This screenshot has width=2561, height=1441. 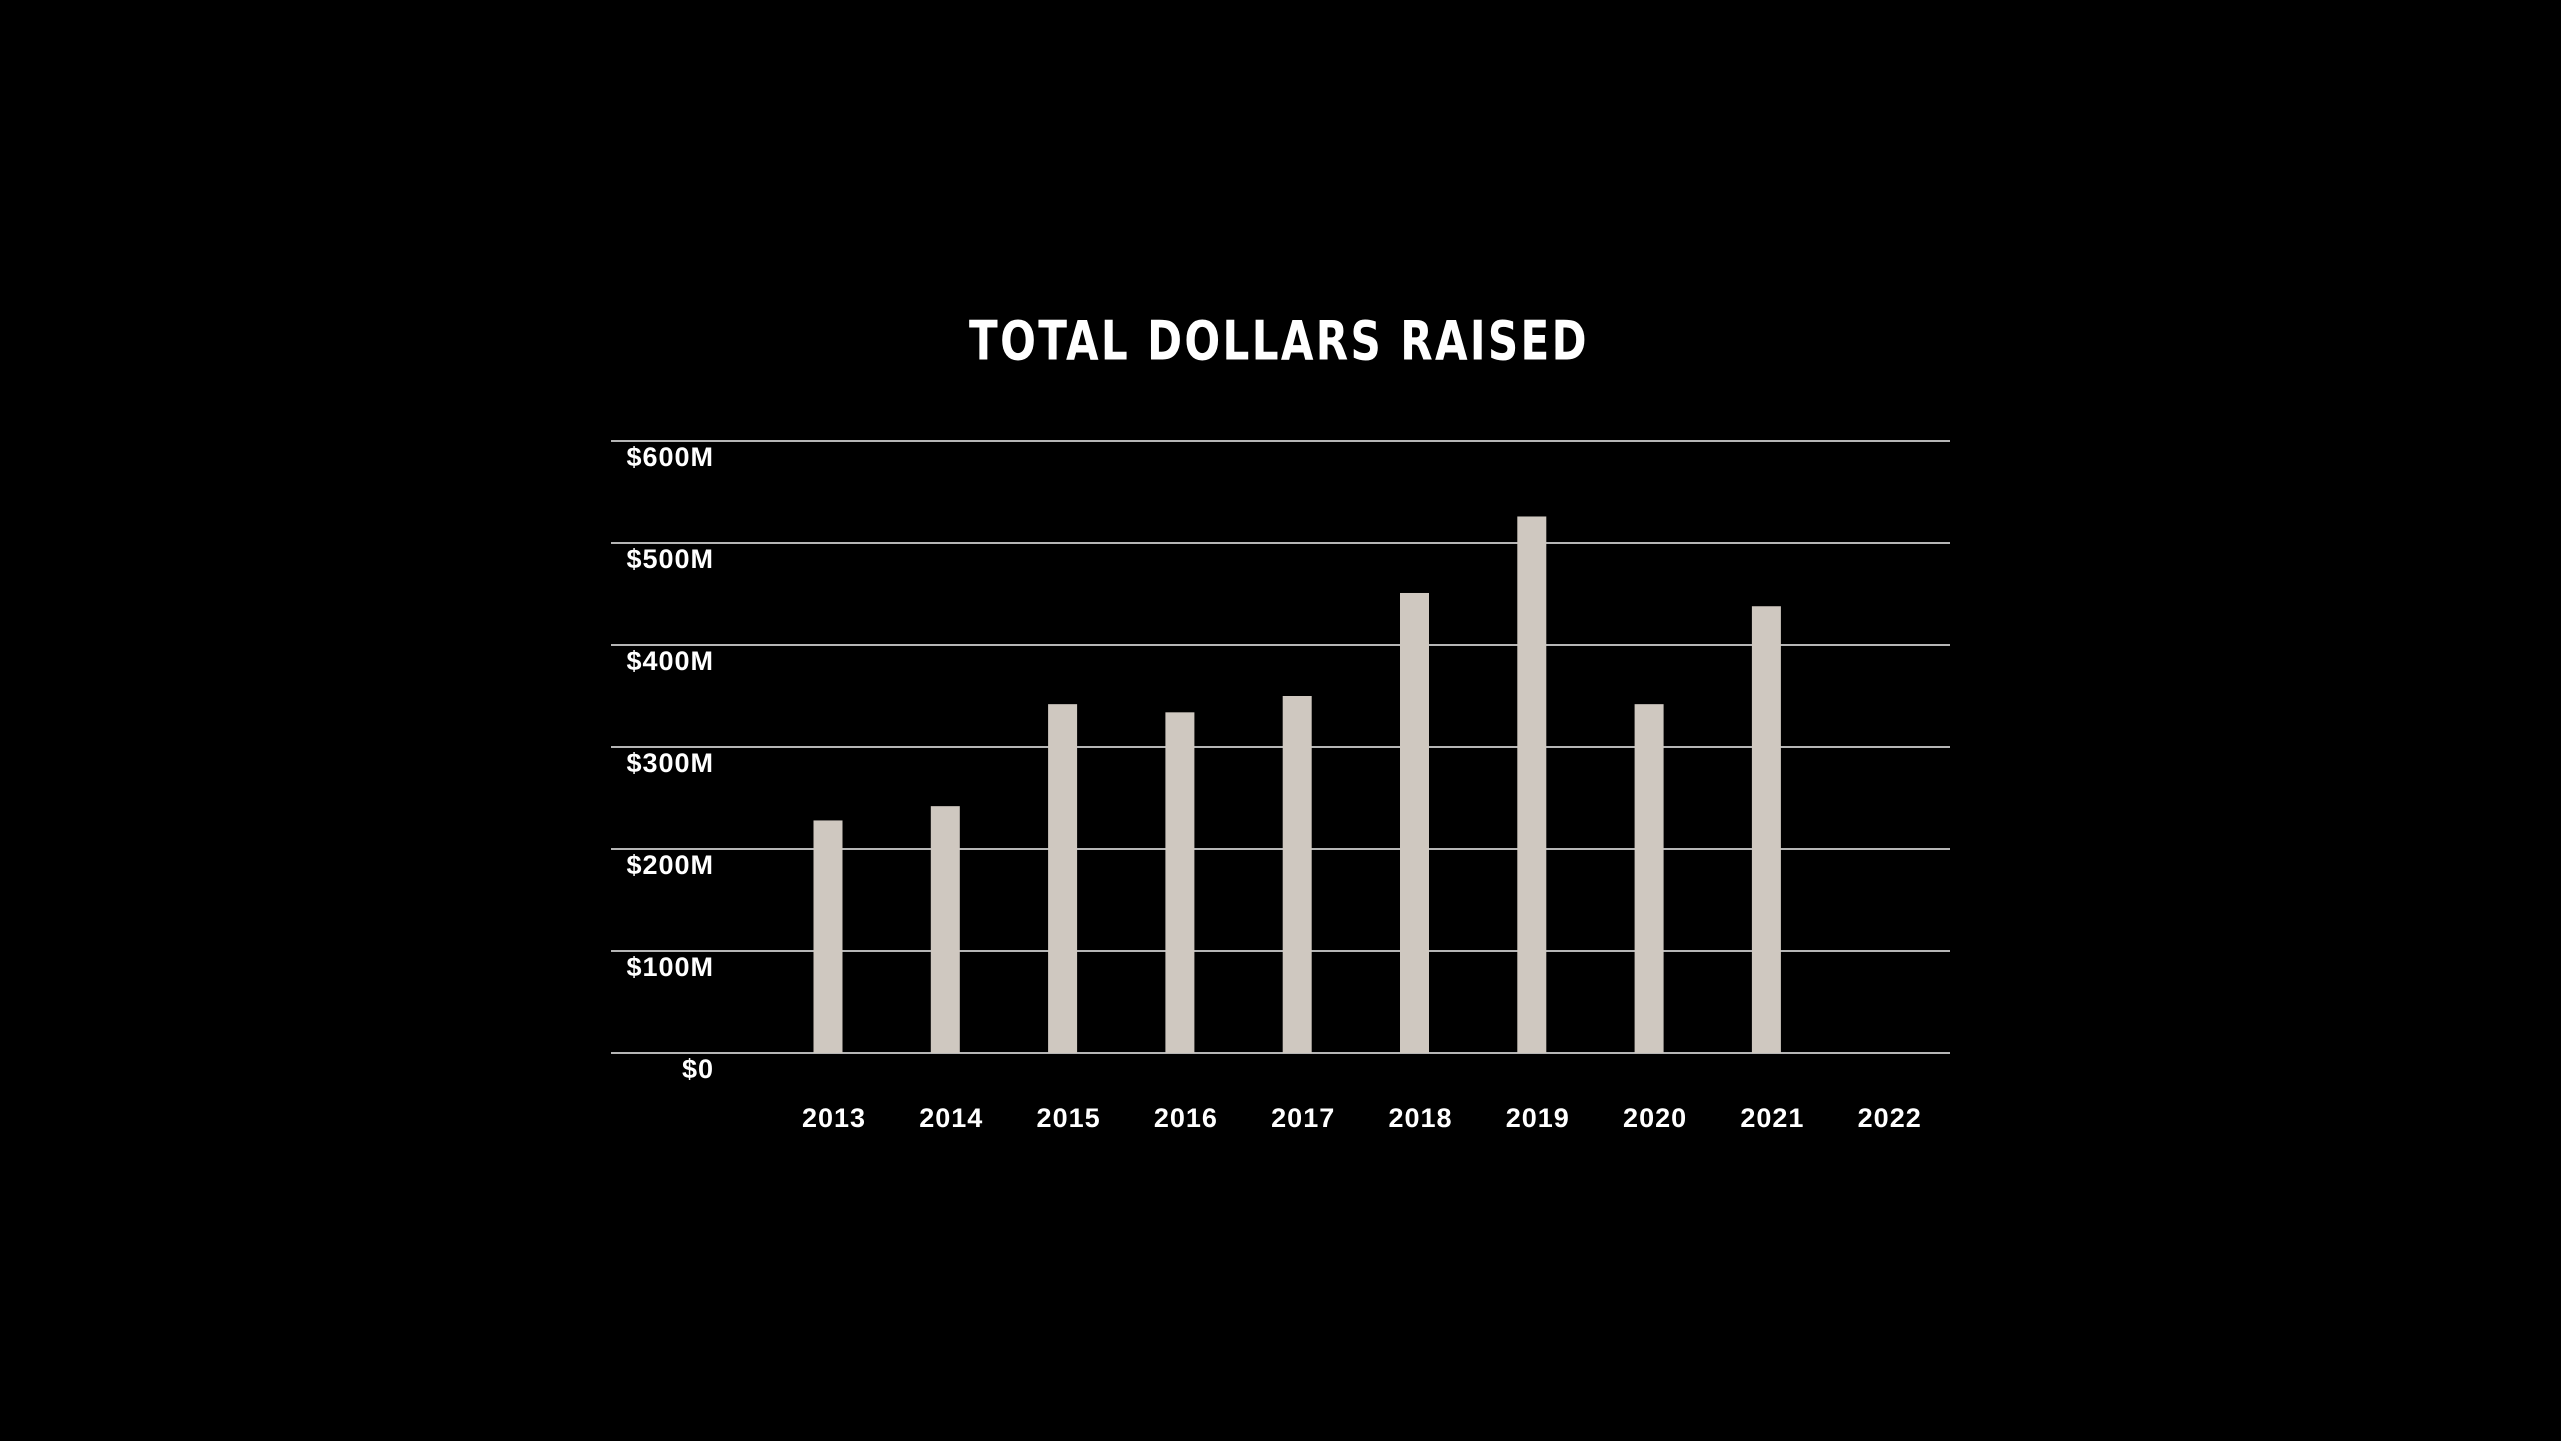 What do you see at coordinates (951, 1118) in the screenshot?
I see `x-tick-label: 2014` at bounding box center [951, 1118].